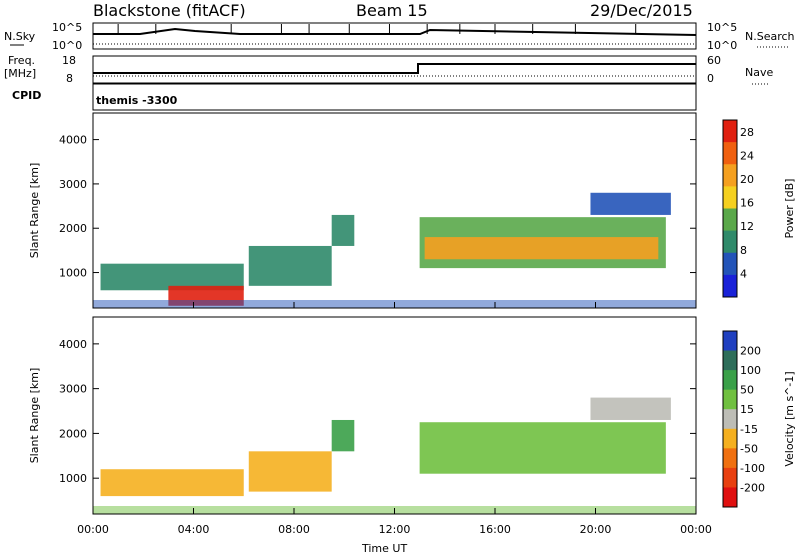  I want to click on cpid-label: CPID, so click(26, 95).